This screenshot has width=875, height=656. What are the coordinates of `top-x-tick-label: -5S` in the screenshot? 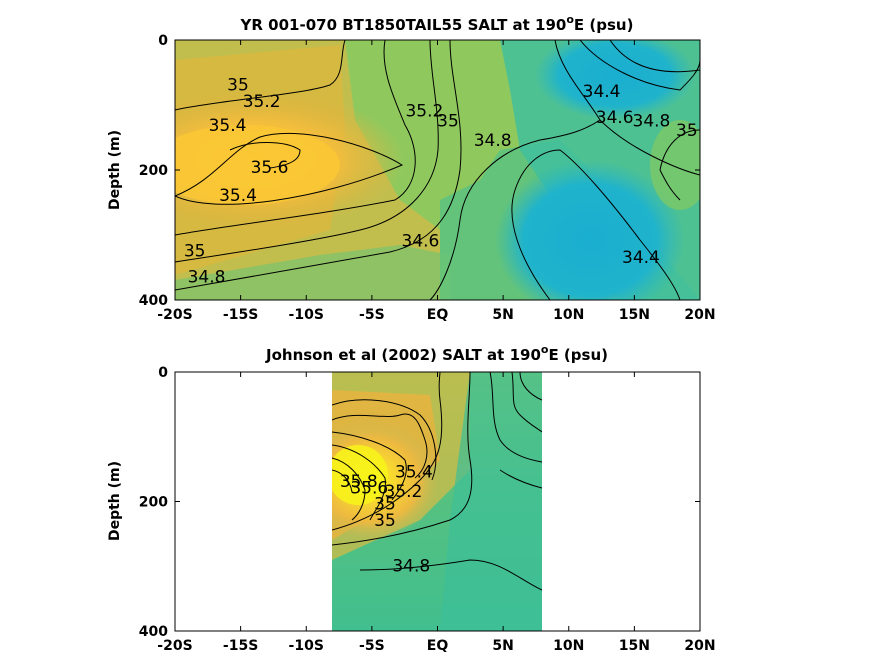 It's located at (372, 315).